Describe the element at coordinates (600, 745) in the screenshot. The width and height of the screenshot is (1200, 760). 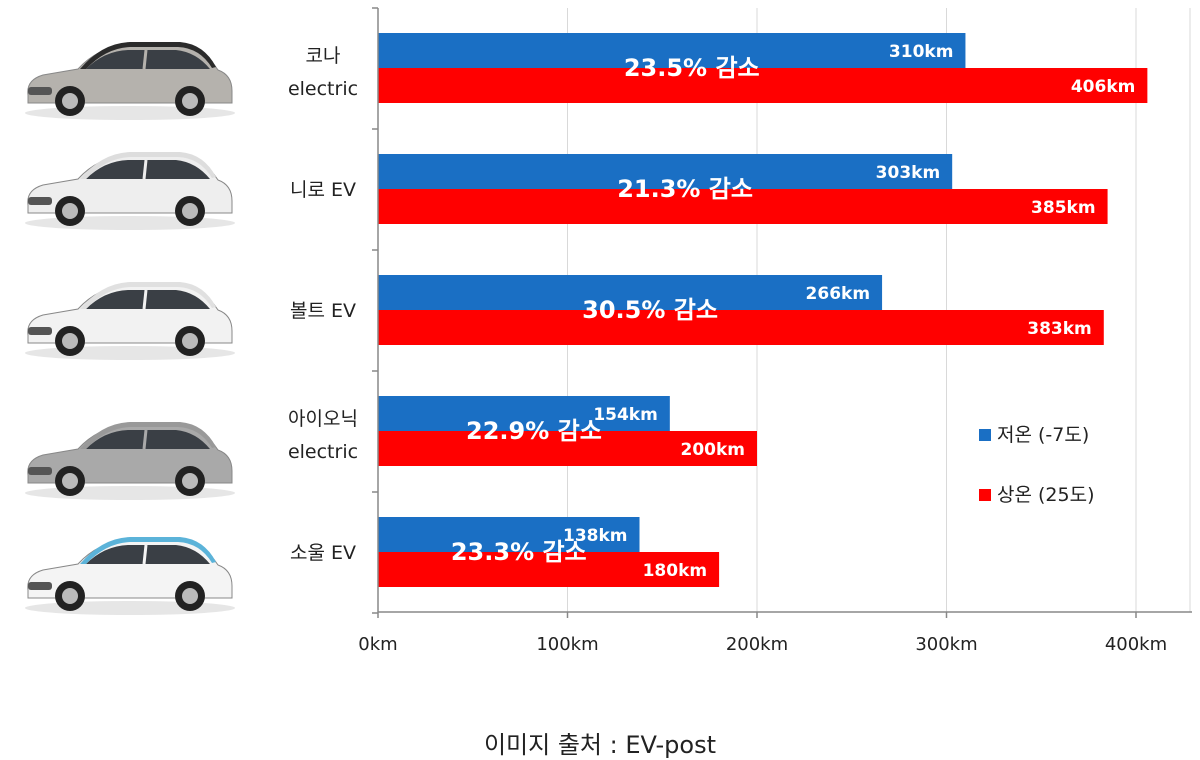
I see `image-credit: 이미지 출처 : EV-post` at that location.